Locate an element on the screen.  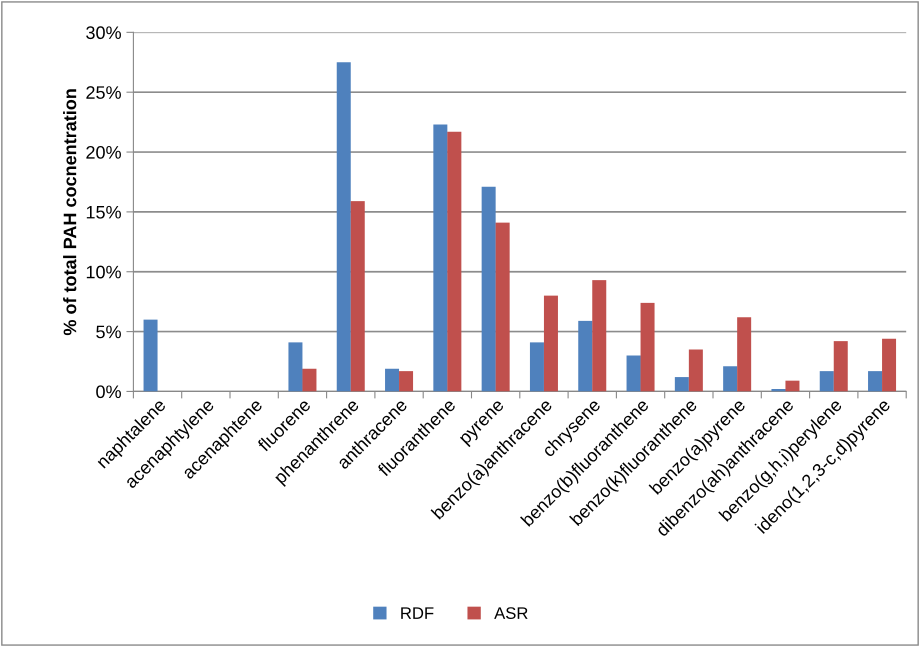
y-tick-label: 25% is located at coordinates (103, 92).